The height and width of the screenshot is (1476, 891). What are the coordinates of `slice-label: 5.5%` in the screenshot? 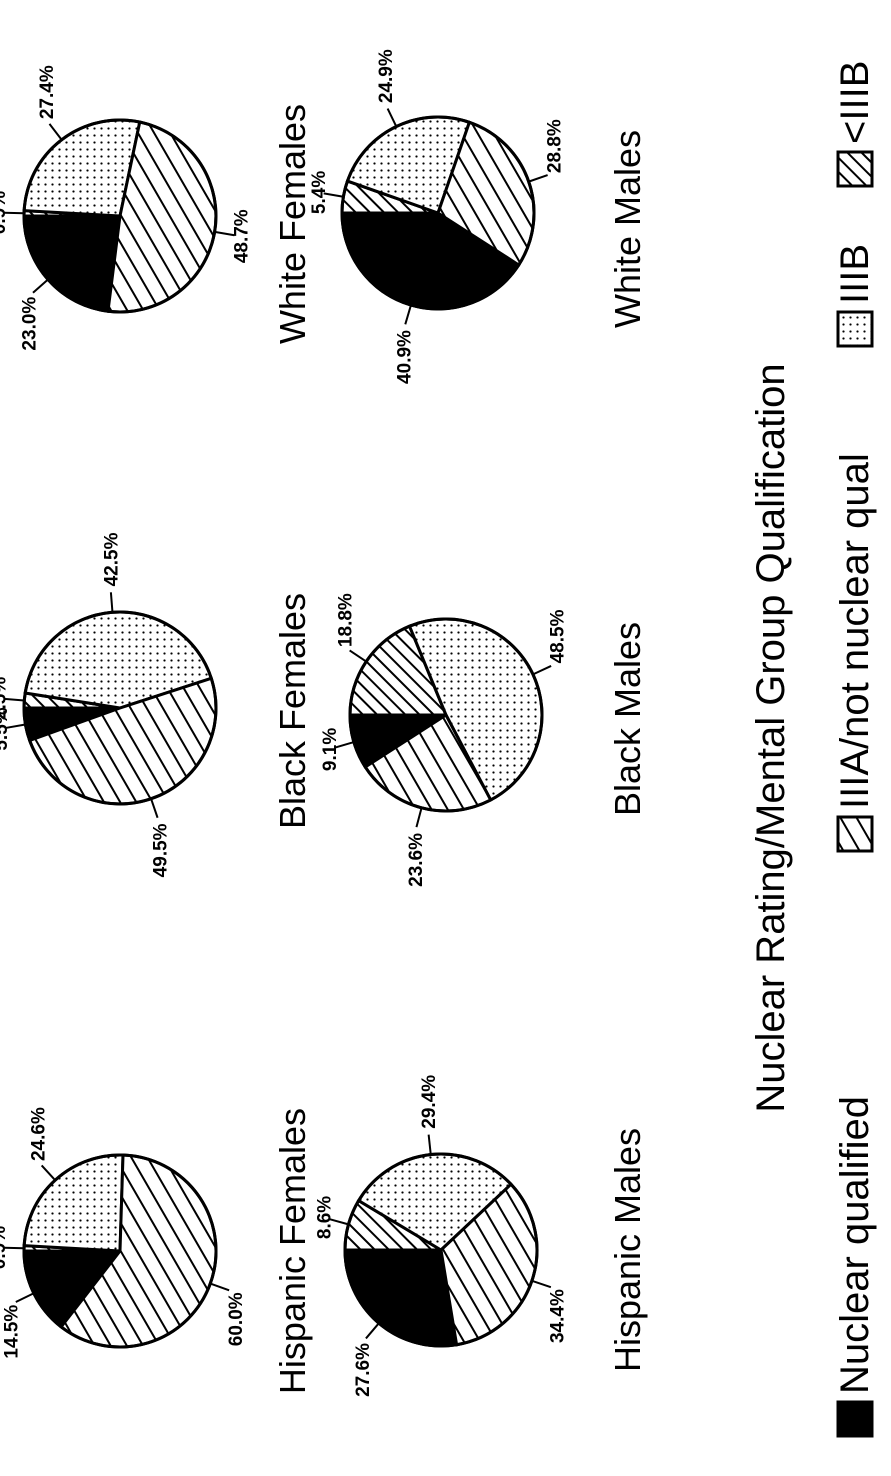 It's located at (6, 728).